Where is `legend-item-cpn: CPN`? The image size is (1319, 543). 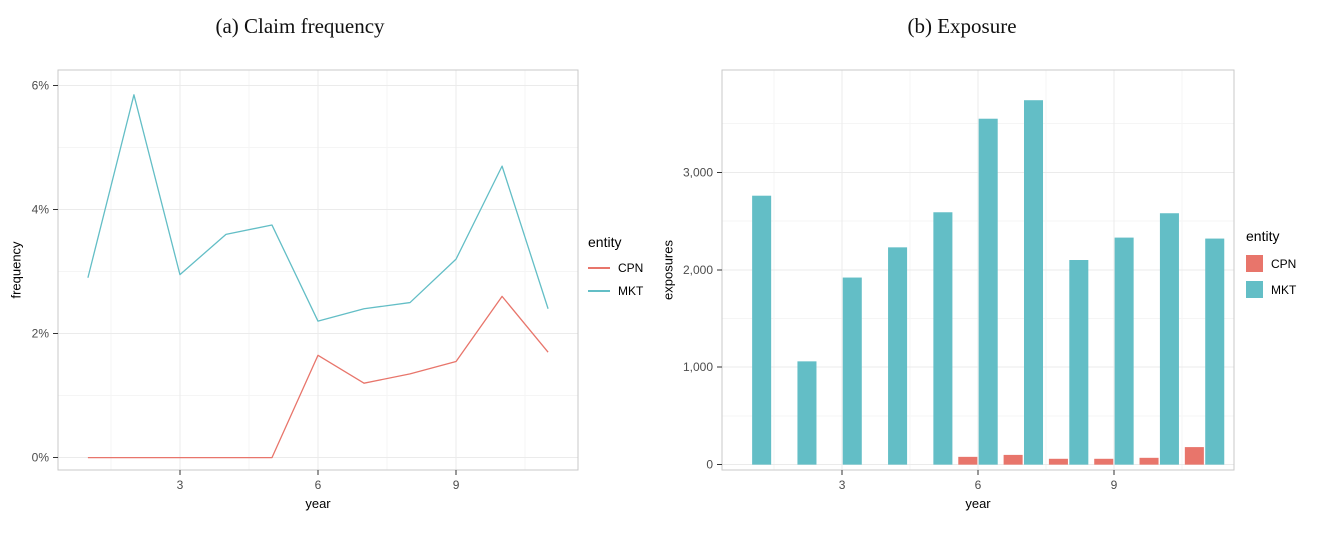 legend-item-cpn: CPN is located at coordinates (615, 268).